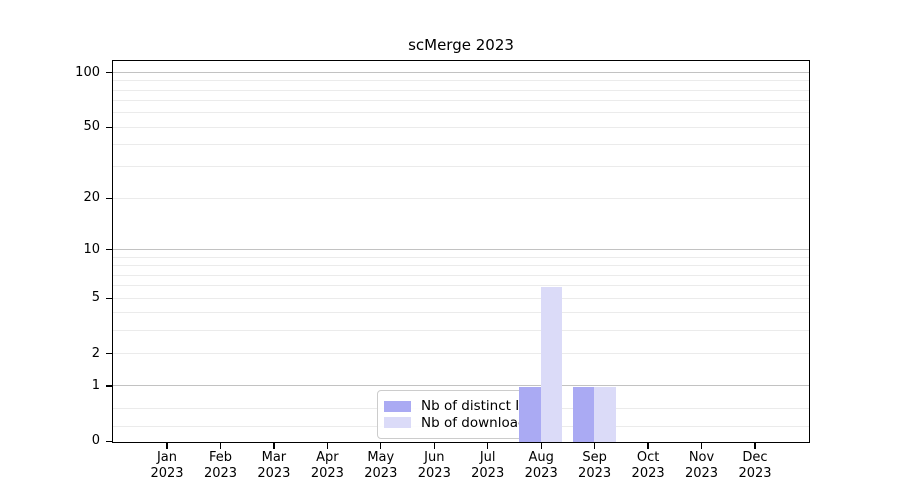 This screenshot has height=500, width=900. I want to click on legend-item-distinct-ips: Nb of distinct IPs, so click(461, 406).